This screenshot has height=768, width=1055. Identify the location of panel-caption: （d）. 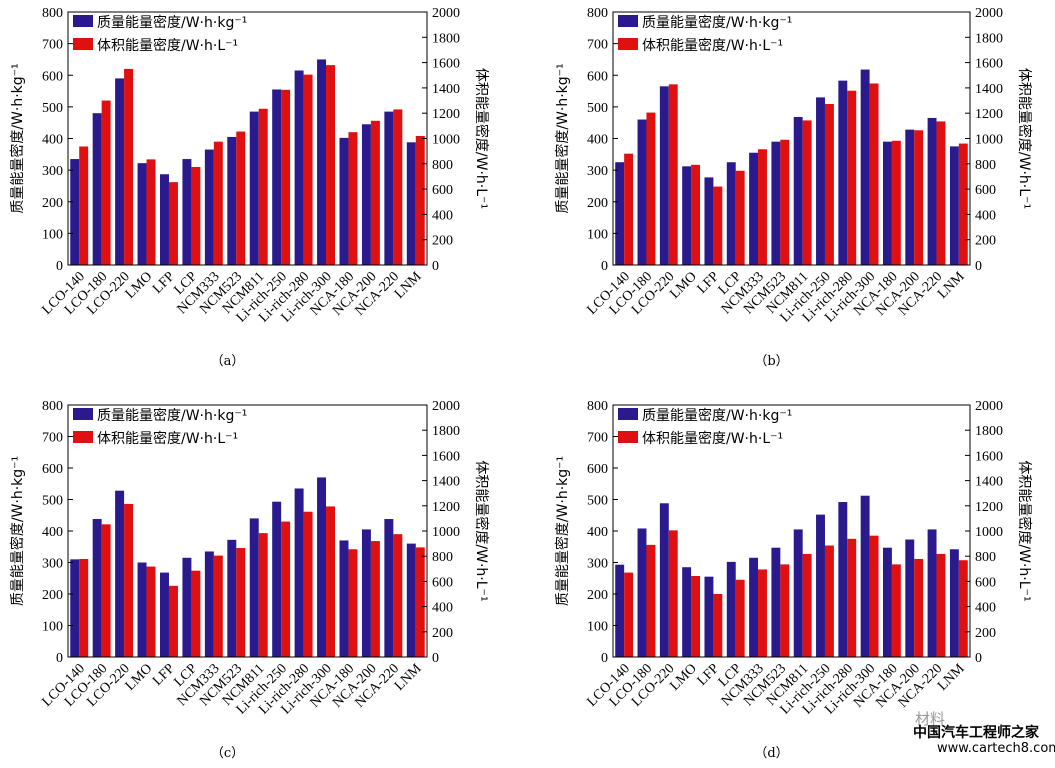
(771, 753).